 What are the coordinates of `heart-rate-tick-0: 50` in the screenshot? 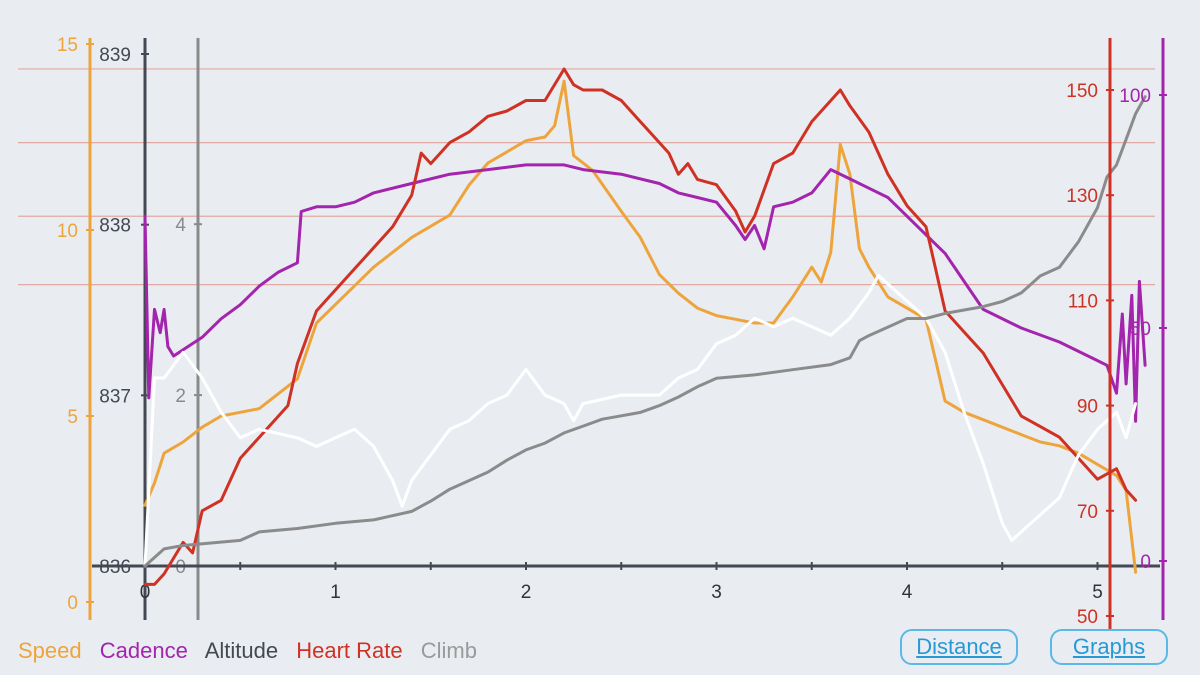 It's located at (1087, 617).